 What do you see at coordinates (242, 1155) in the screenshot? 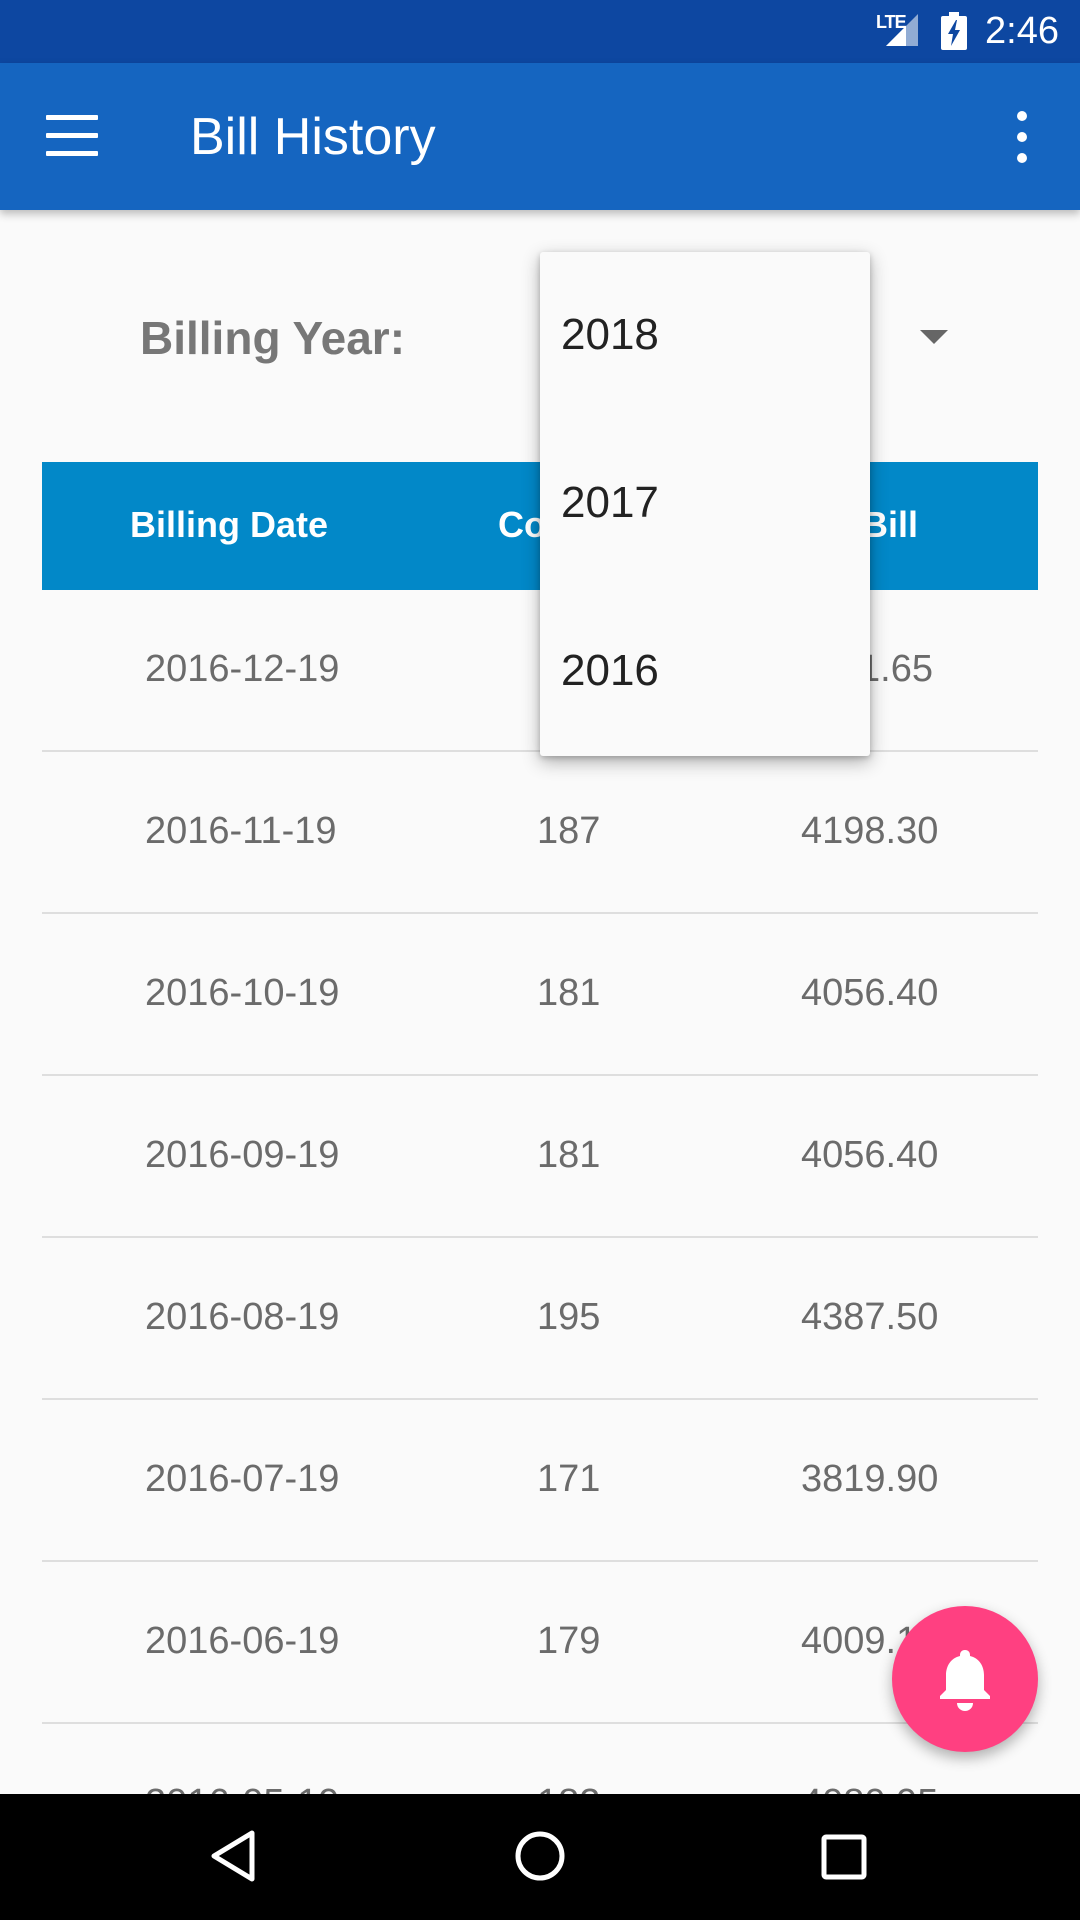
I see `cell-billing-date: 2016-09-19` at bounding box center [242, 1155].